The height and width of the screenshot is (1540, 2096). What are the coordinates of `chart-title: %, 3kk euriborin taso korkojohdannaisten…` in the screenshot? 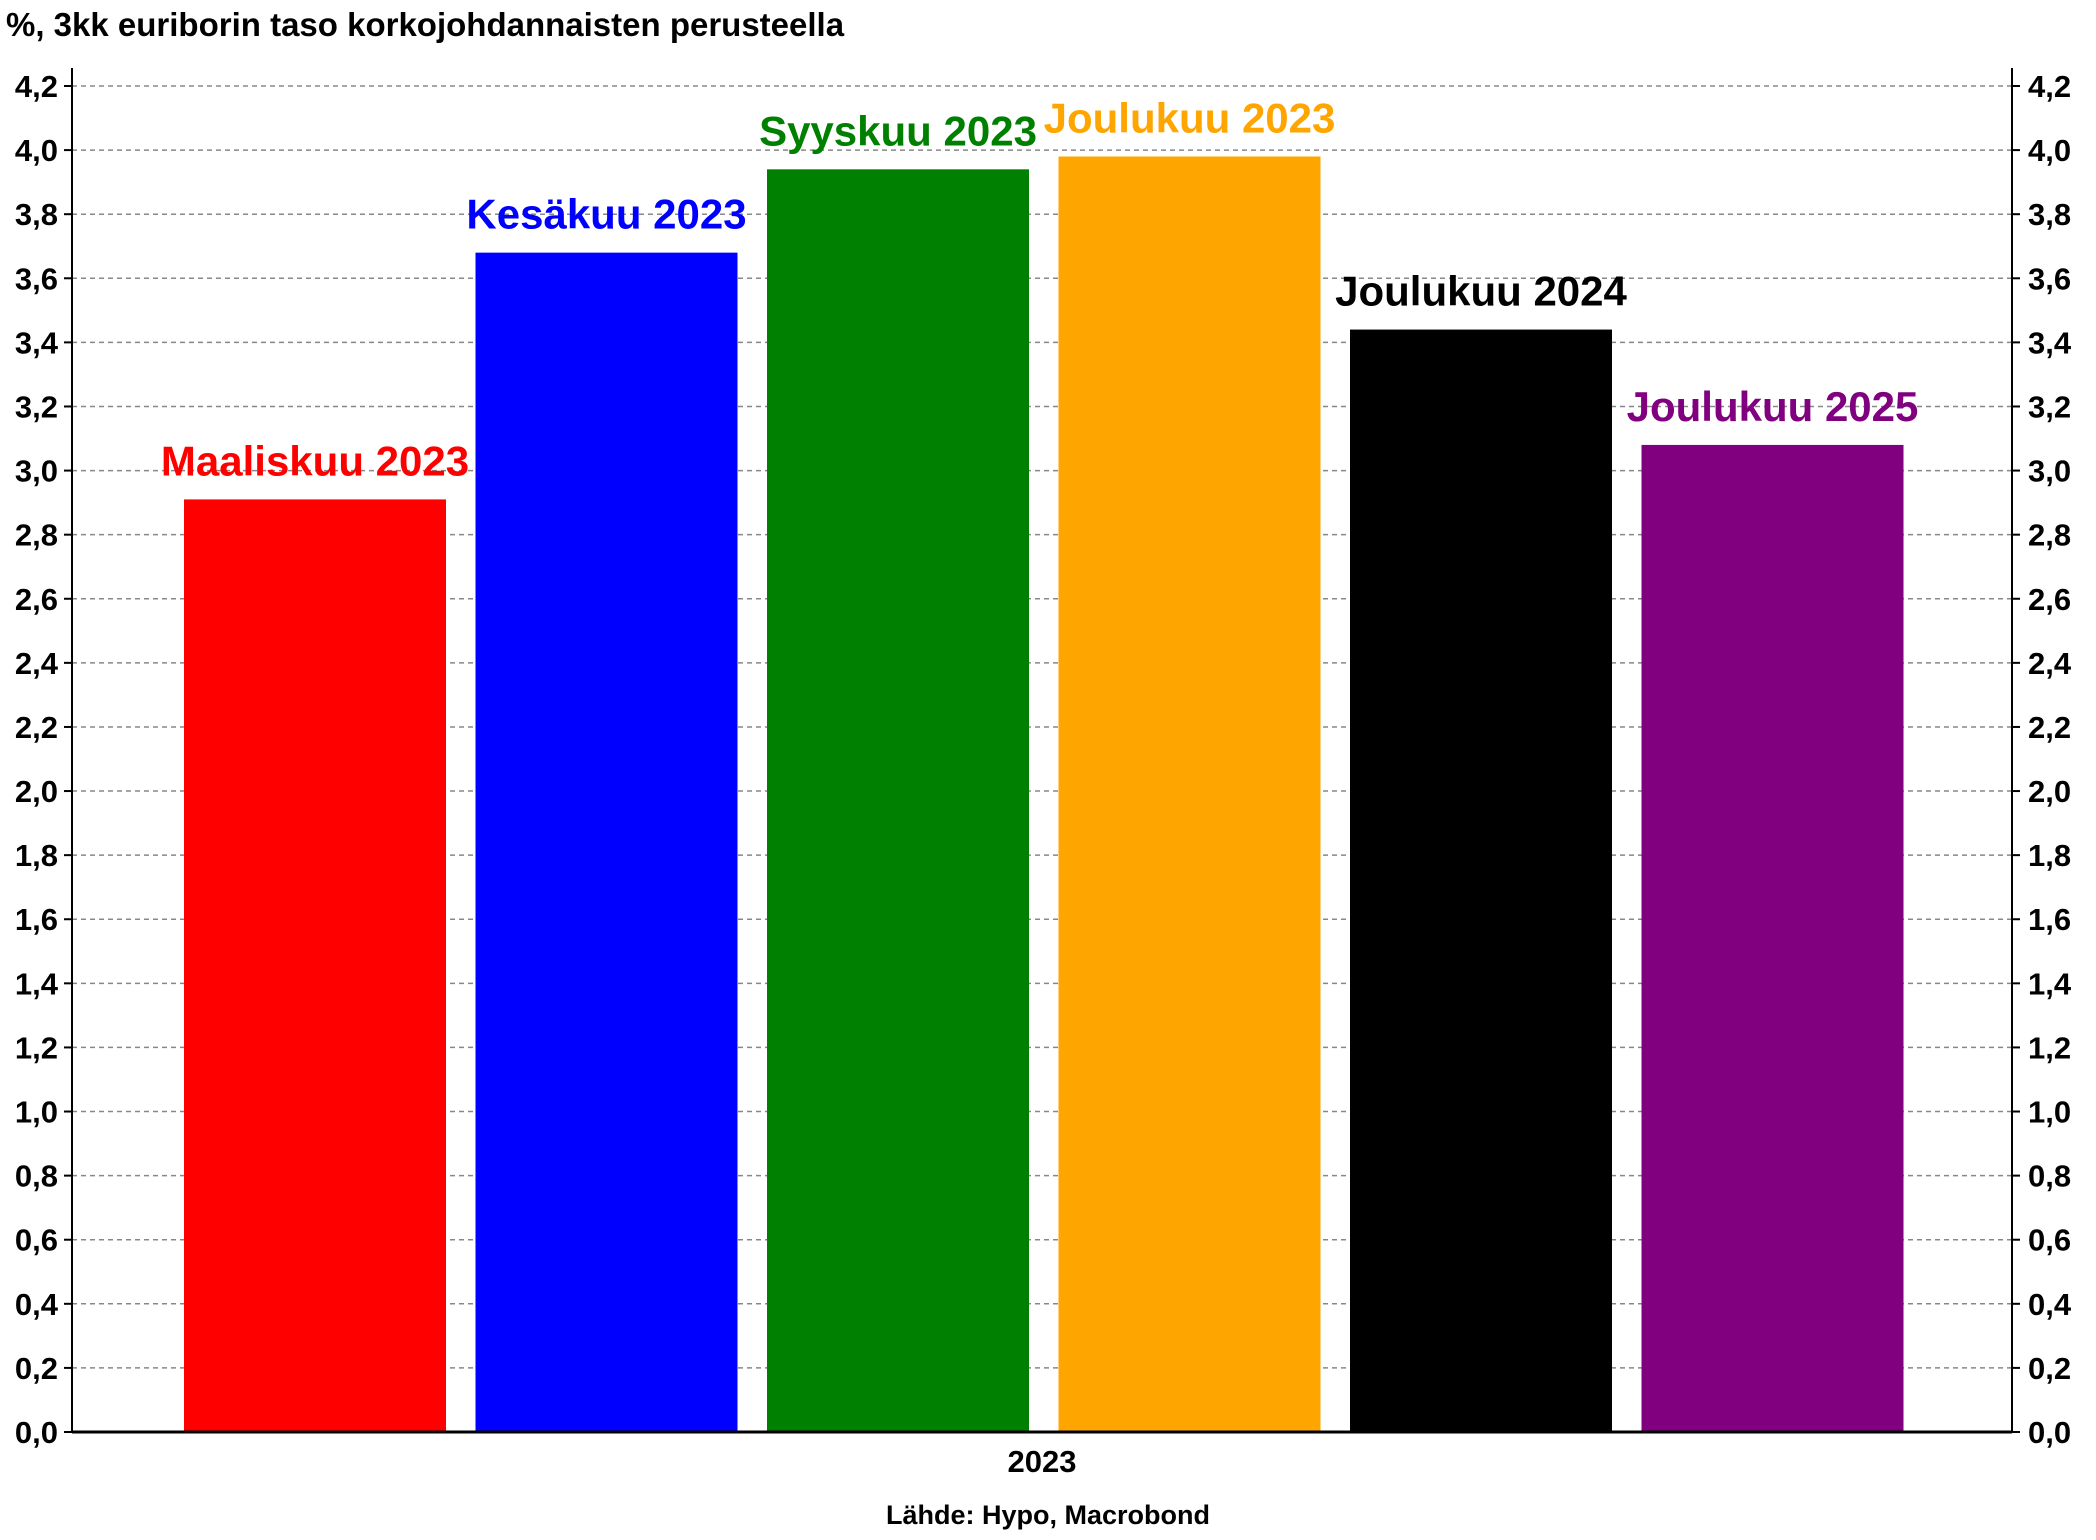 It's located at (425, 24).